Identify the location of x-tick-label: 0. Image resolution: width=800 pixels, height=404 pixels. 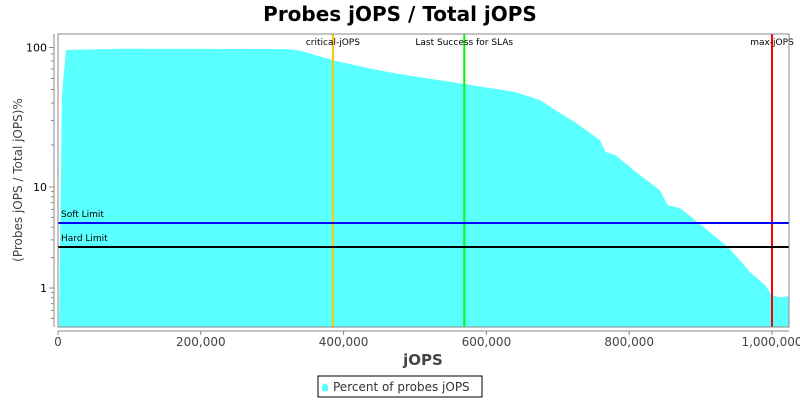
(58, 342).